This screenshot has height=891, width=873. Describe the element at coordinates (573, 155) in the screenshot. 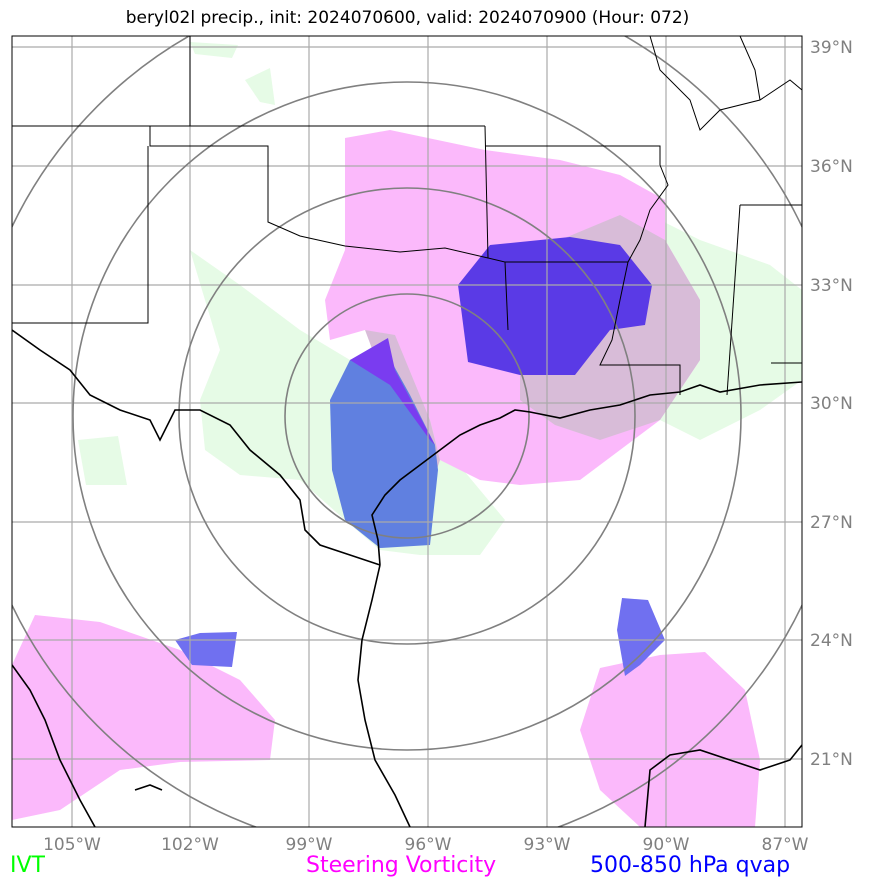

I see `border-ar-mo` at that location.